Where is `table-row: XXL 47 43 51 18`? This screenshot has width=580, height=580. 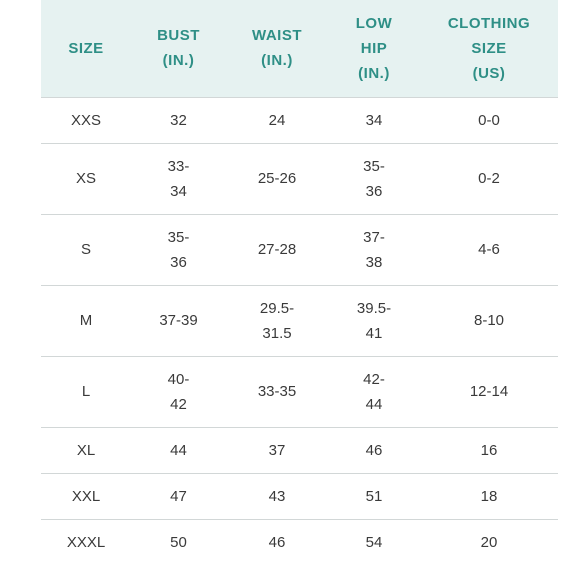 table-row: XXL 47 43 51 18 is located at coordinates (299, 496).